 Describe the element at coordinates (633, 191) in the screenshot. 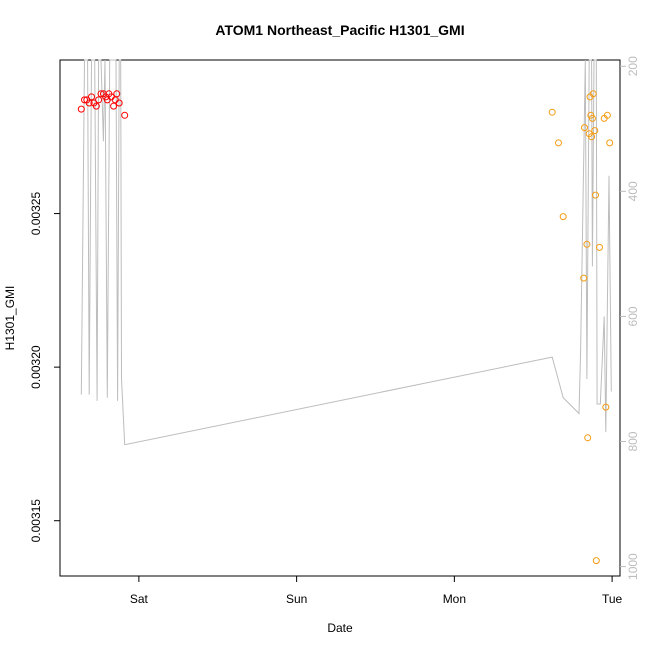

I see `right-tick-label: 400` at that location.